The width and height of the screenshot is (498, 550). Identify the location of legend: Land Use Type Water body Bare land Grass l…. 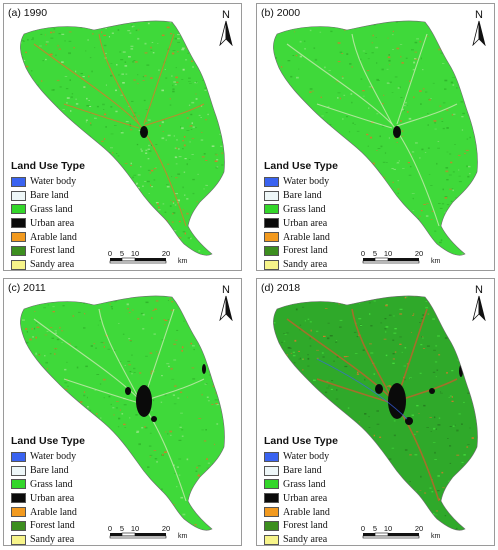
(314, 490).